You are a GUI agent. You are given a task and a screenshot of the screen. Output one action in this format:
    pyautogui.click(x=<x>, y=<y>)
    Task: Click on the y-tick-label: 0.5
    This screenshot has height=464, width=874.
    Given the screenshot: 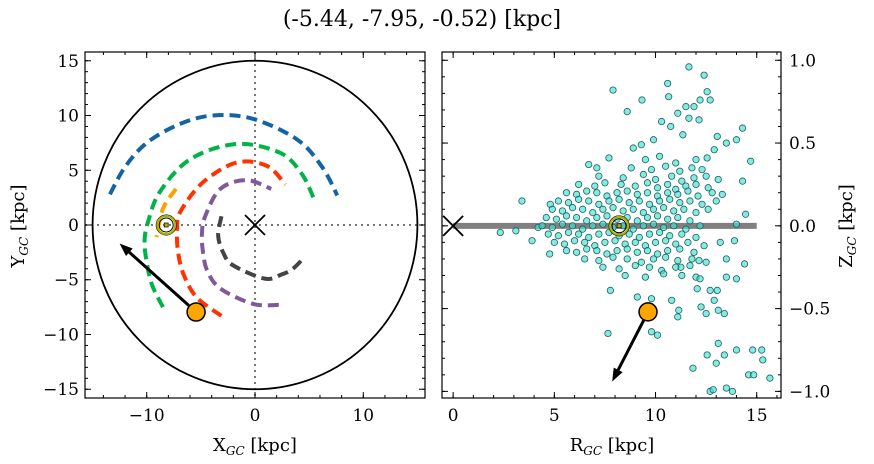 What is the action you would take?
    pyautogui.click(x=802, y=144)
    